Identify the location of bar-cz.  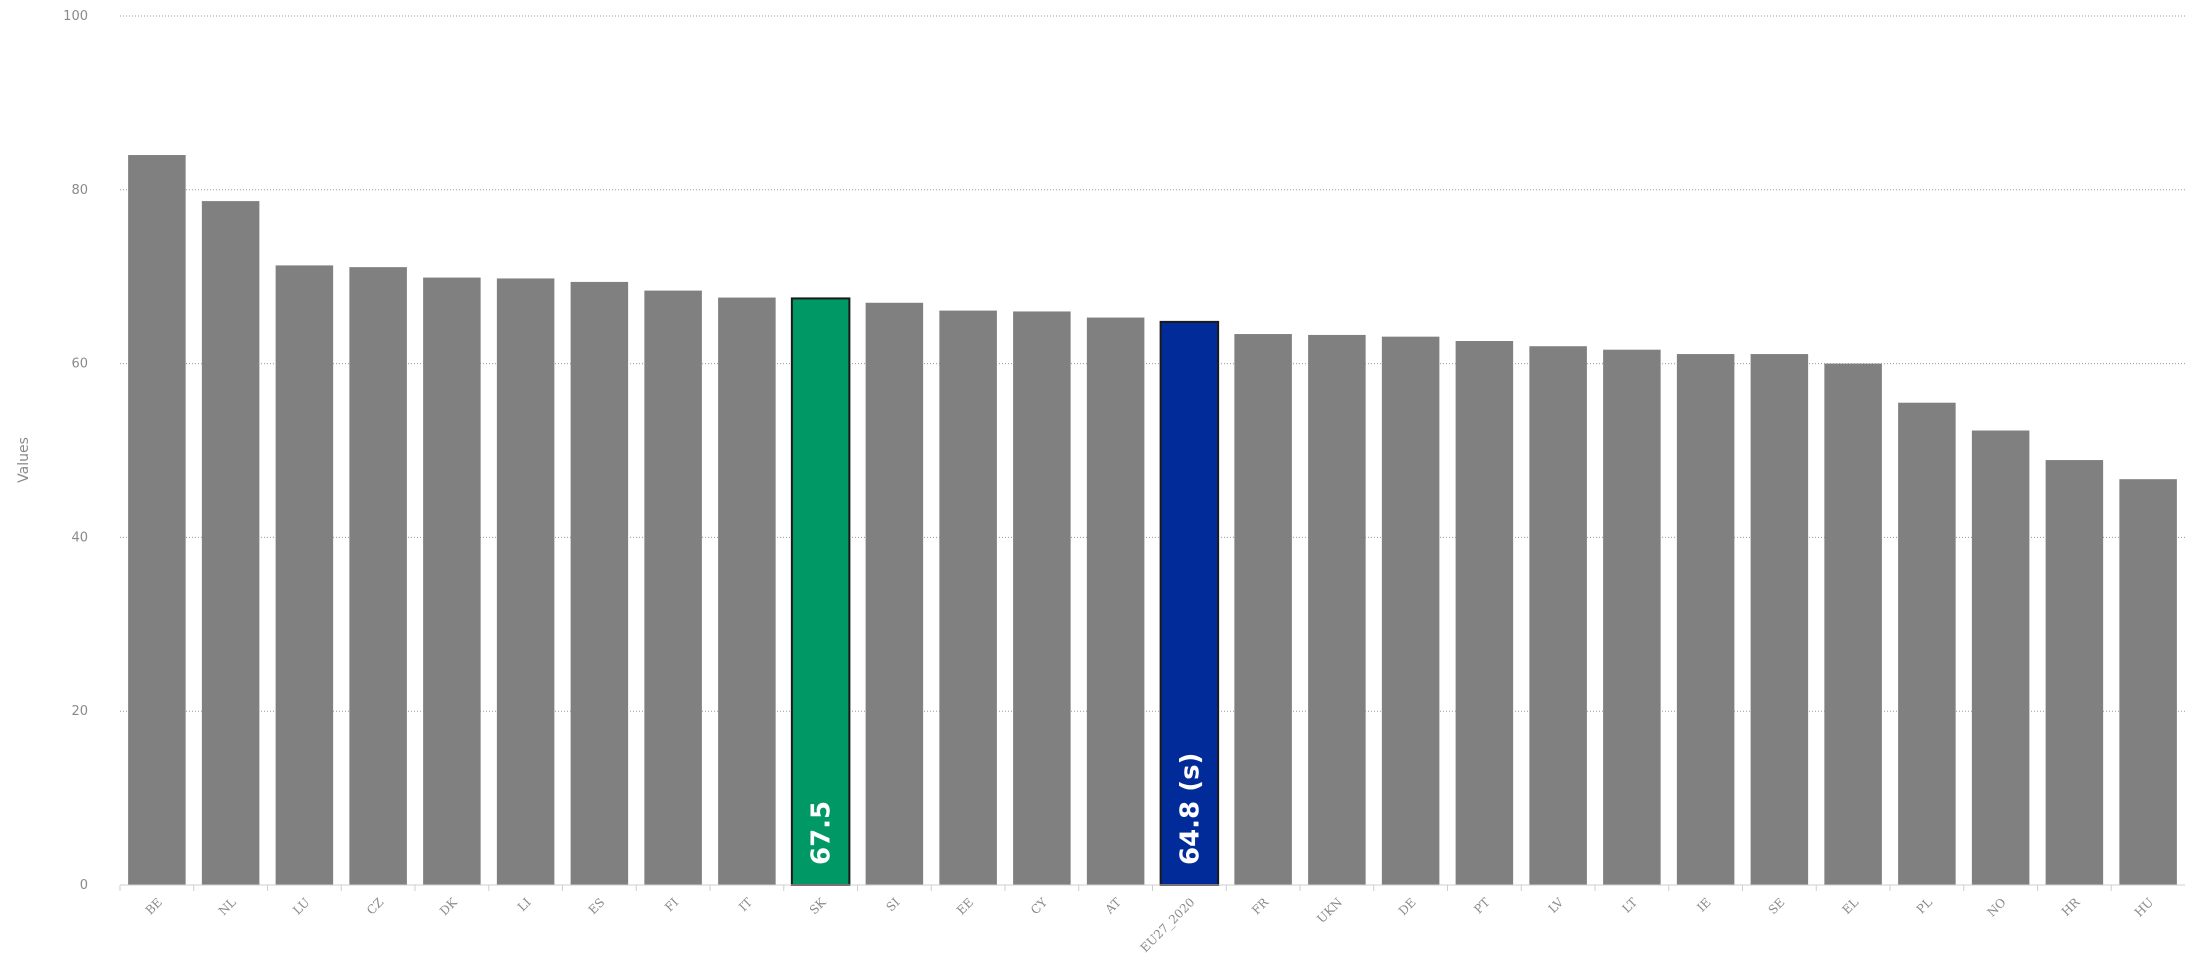
(378, 576).